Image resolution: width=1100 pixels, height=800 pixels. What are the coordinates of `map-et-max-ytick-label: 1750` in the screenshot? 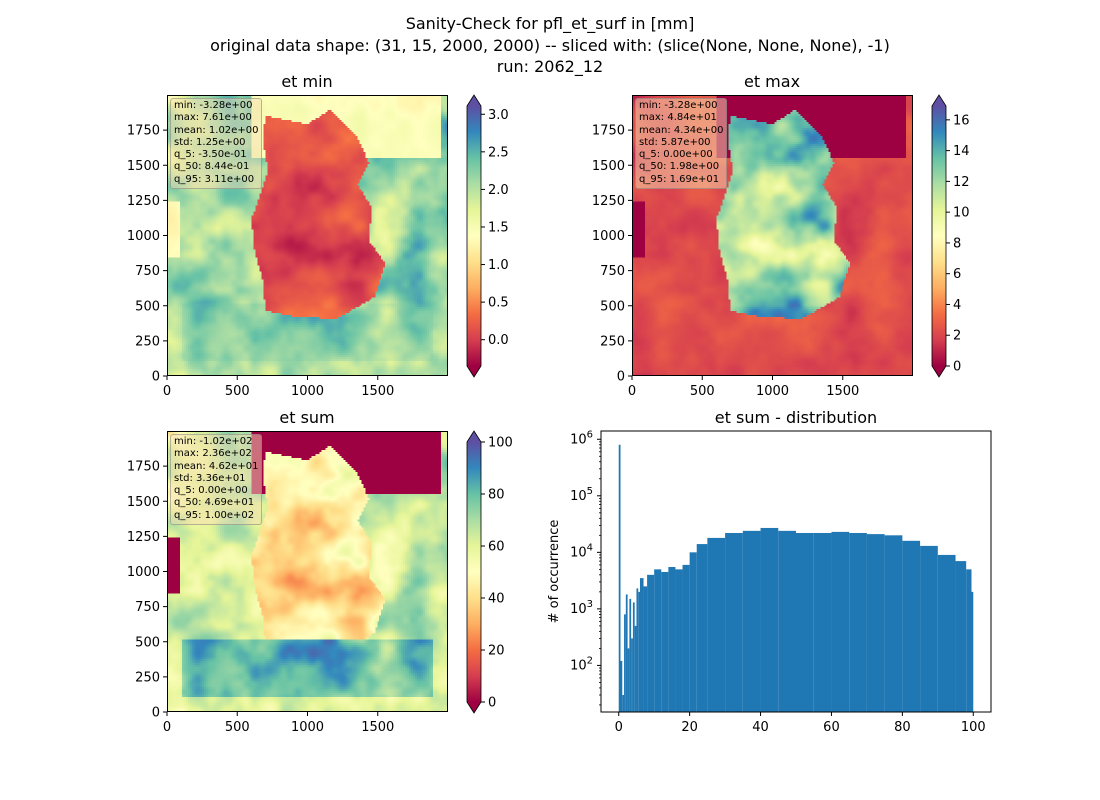 It's located at (608, 131).